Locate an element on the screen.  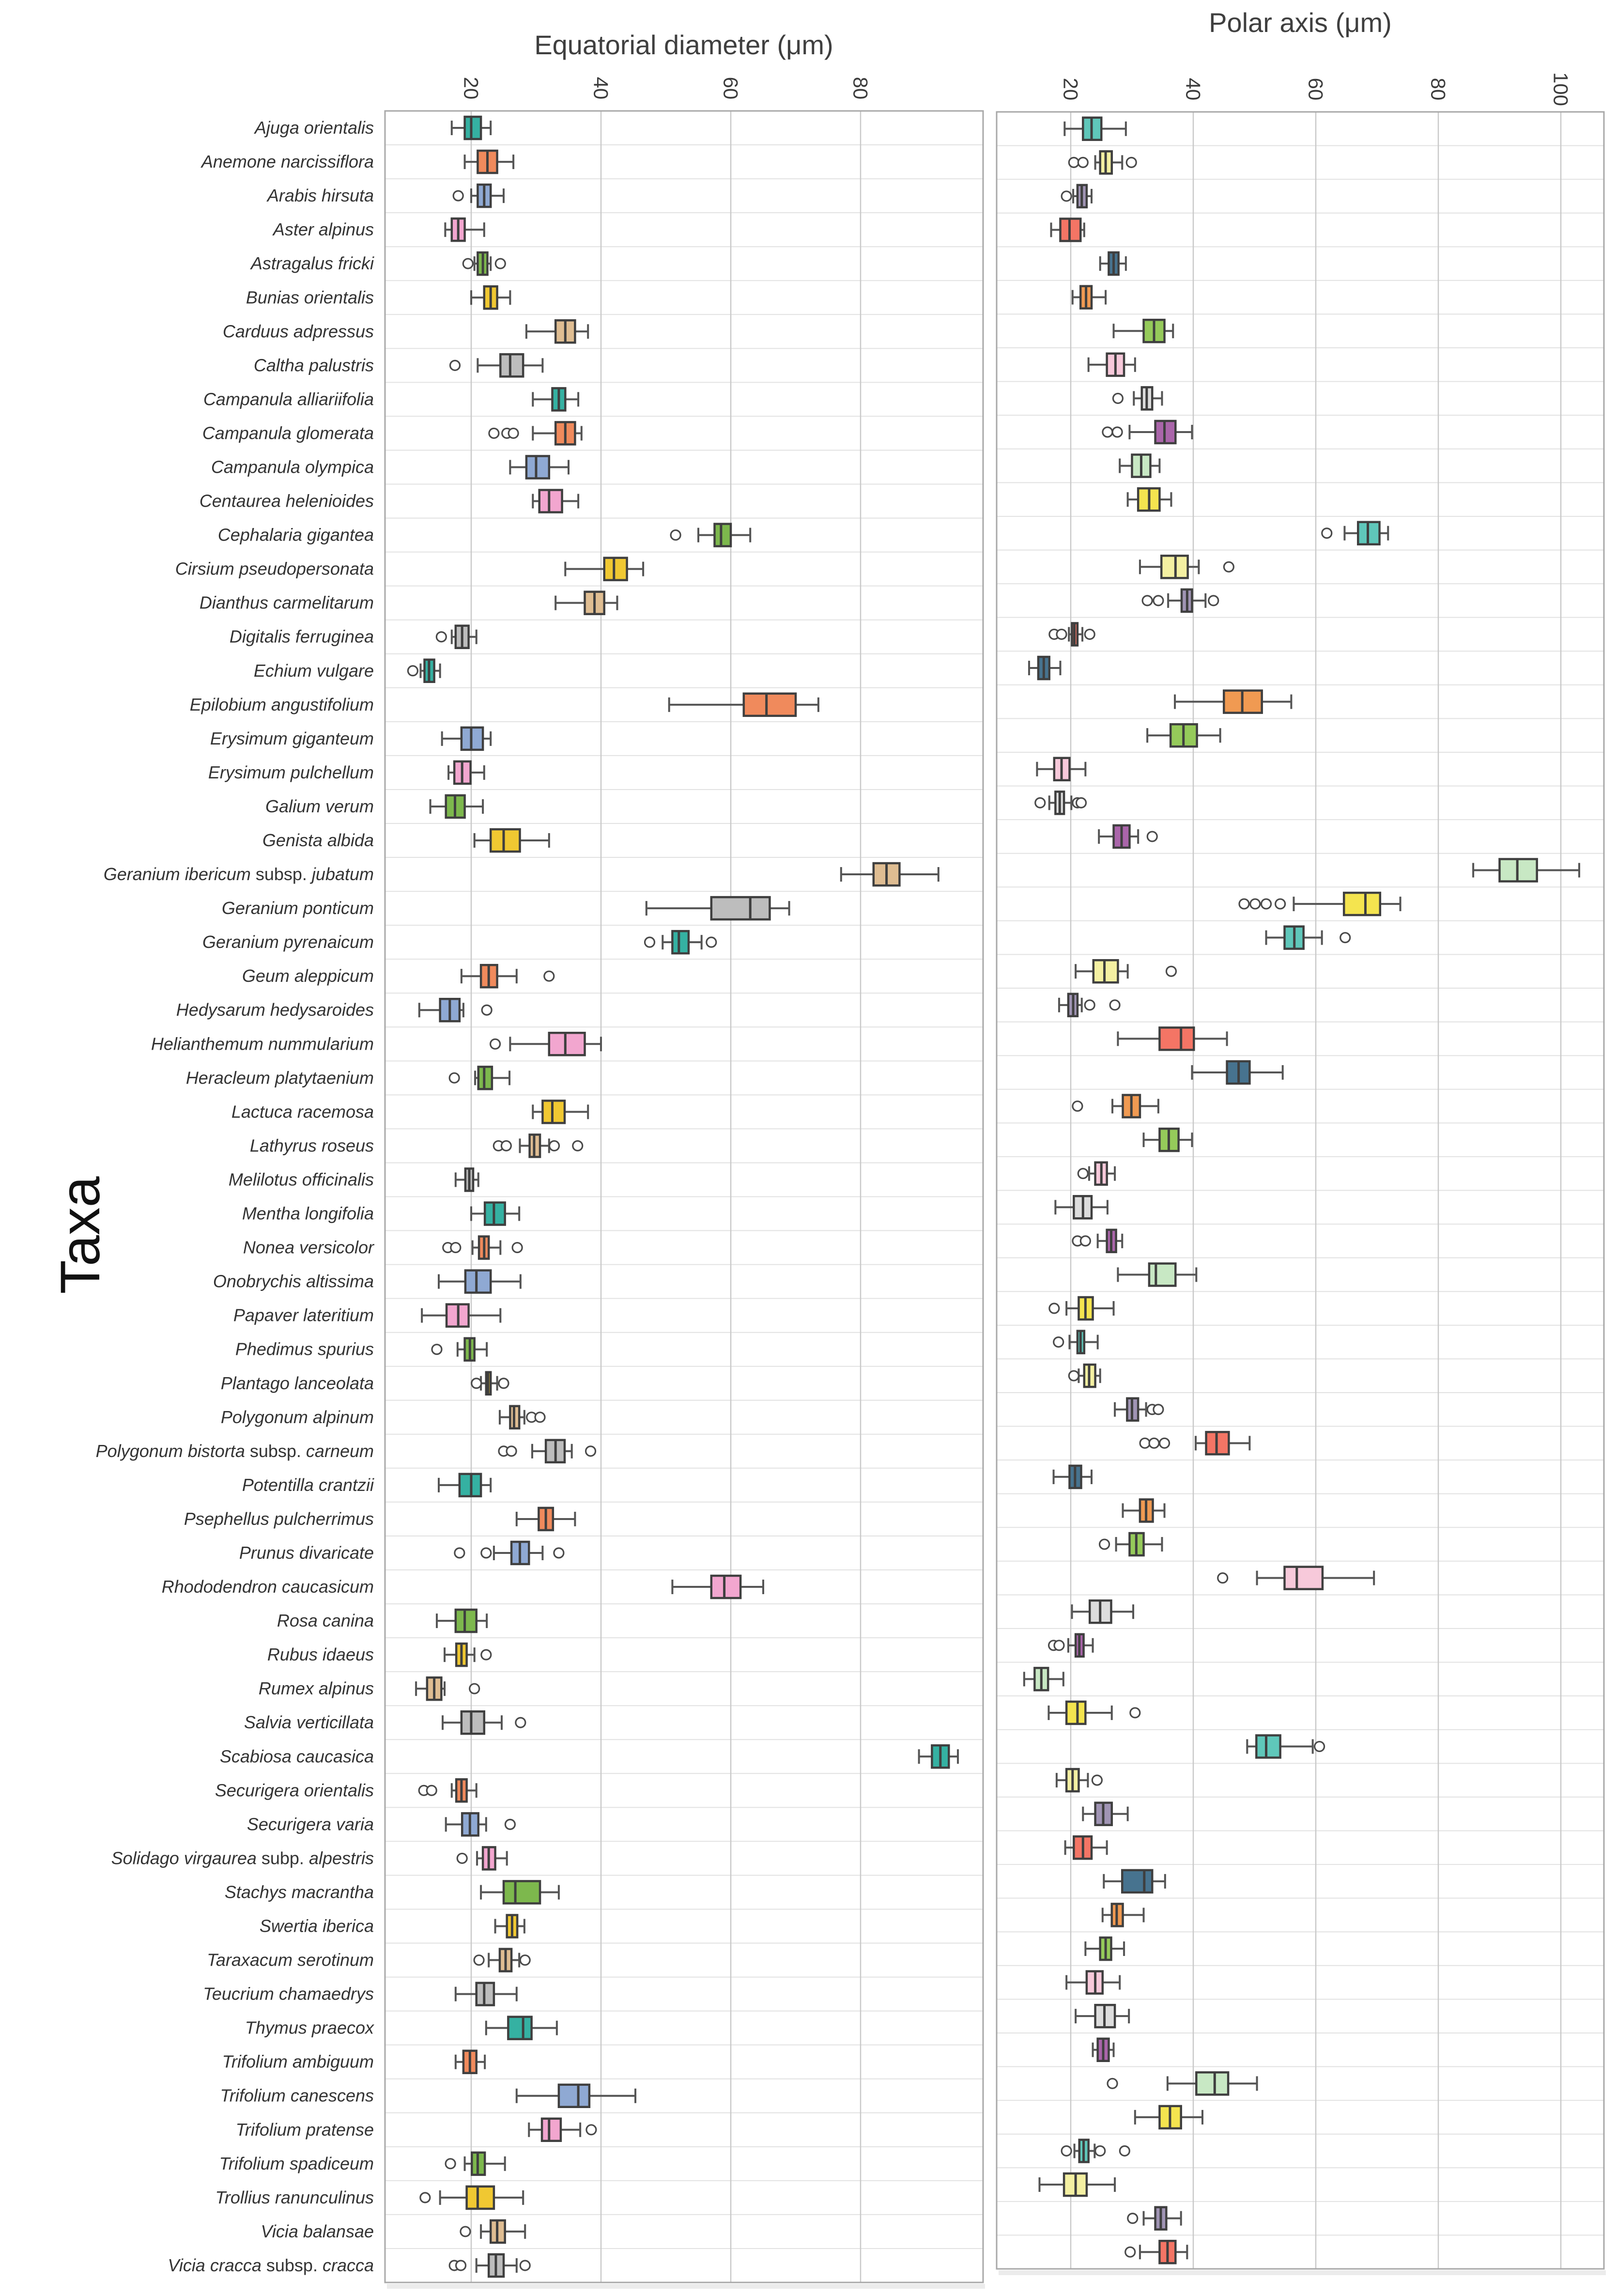
boxplot-eq-cirsium-pseudopersonata is located at coordinates (605, 569).